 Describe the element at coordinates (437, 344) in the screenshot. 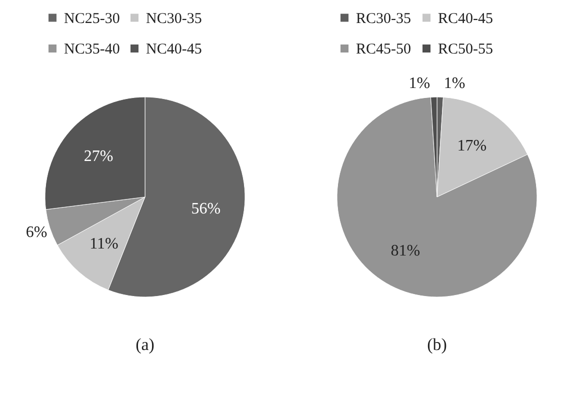

I see `text: (b)` at that location.